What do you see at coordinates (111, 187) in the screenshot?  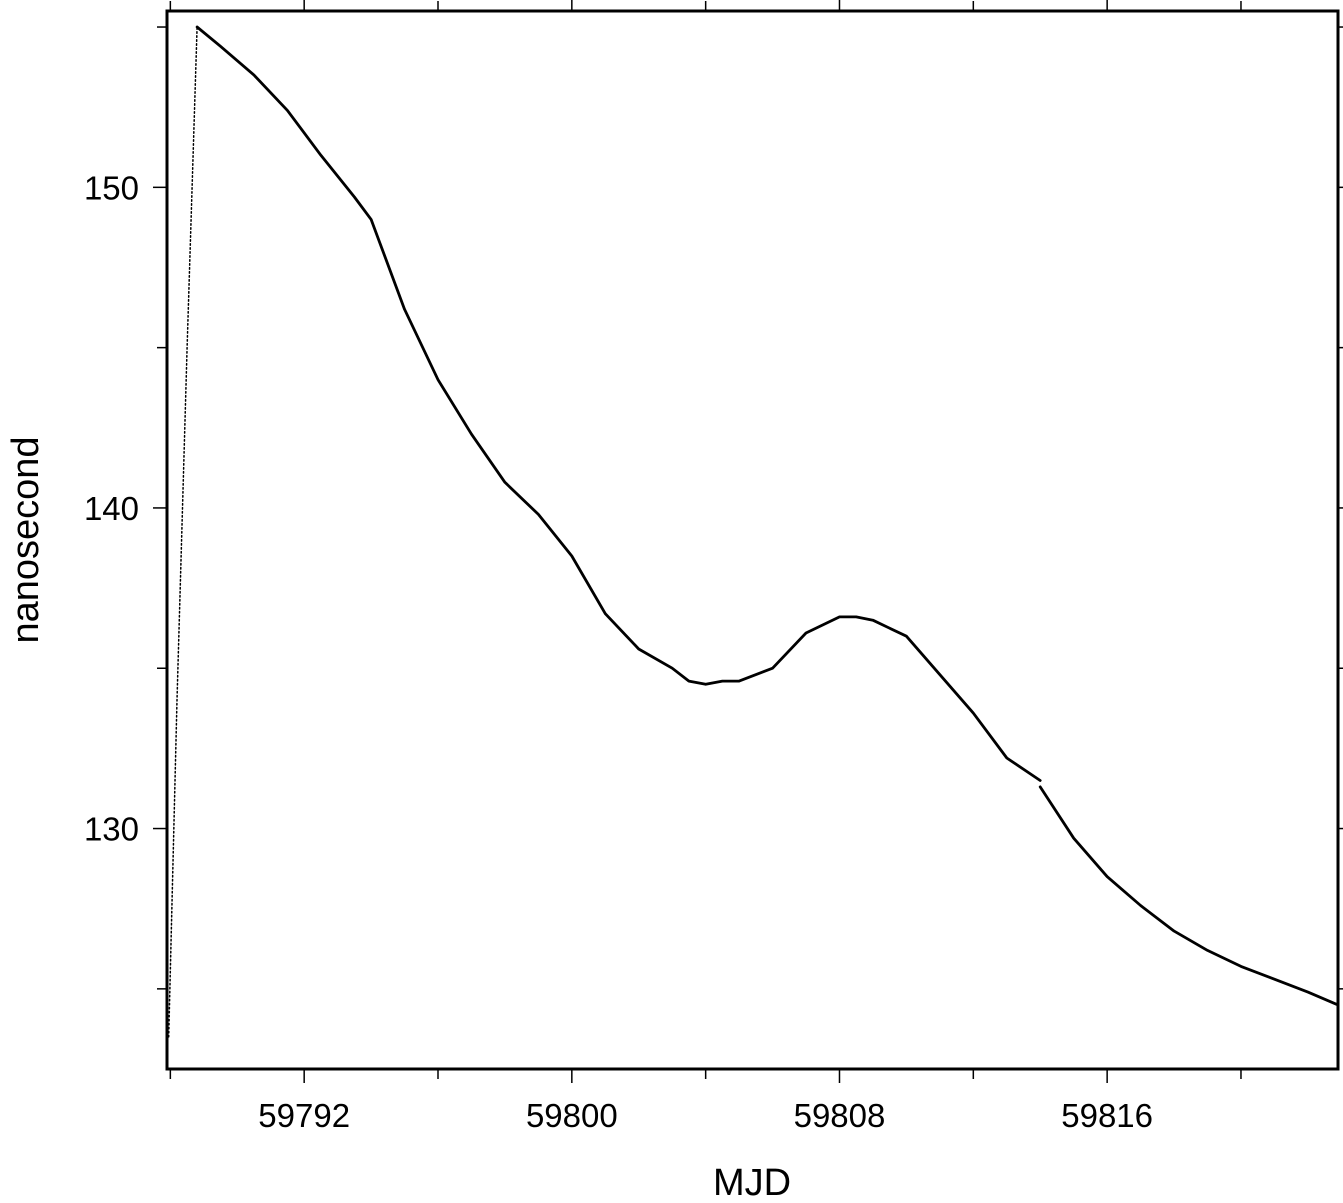 I see `y-tick-label: 150` at bounding box center [111, 187].